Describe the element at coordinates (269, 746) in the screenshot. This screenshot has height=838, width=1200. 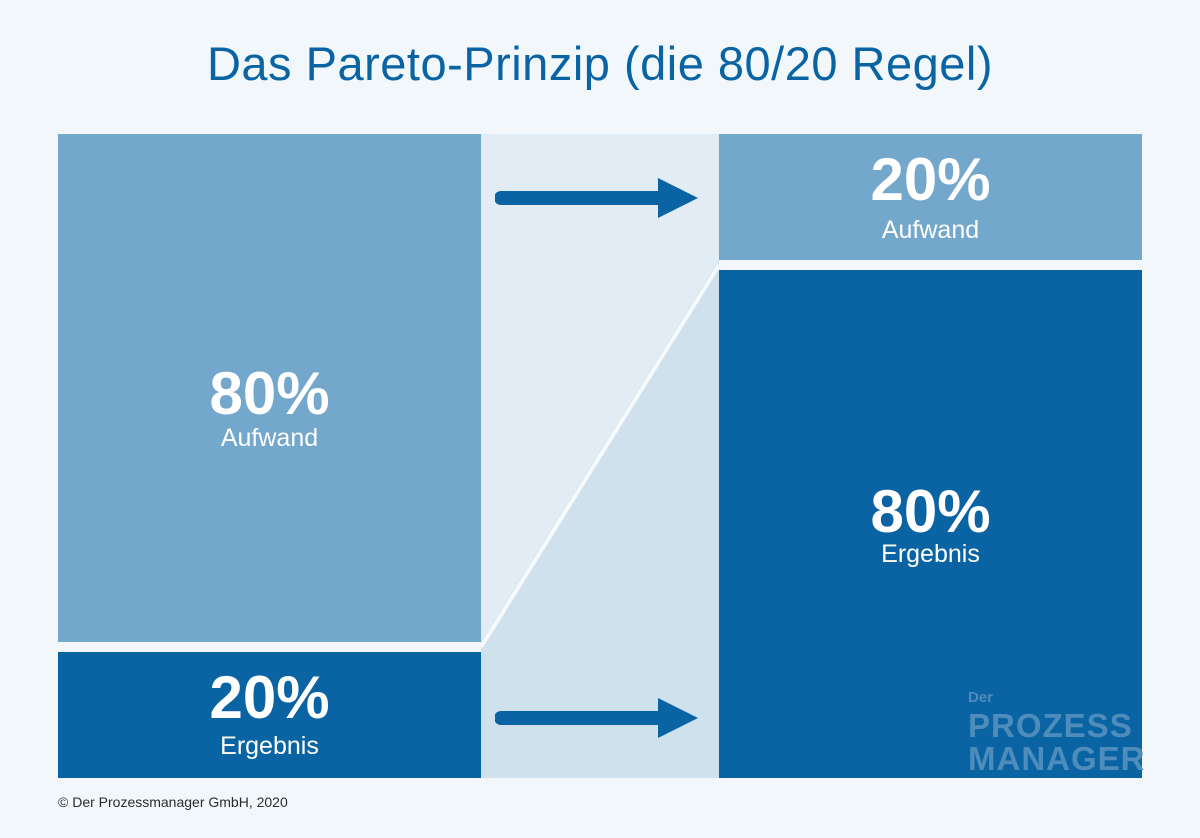
I see `left-bottom-label: Ergebnis` at that location.